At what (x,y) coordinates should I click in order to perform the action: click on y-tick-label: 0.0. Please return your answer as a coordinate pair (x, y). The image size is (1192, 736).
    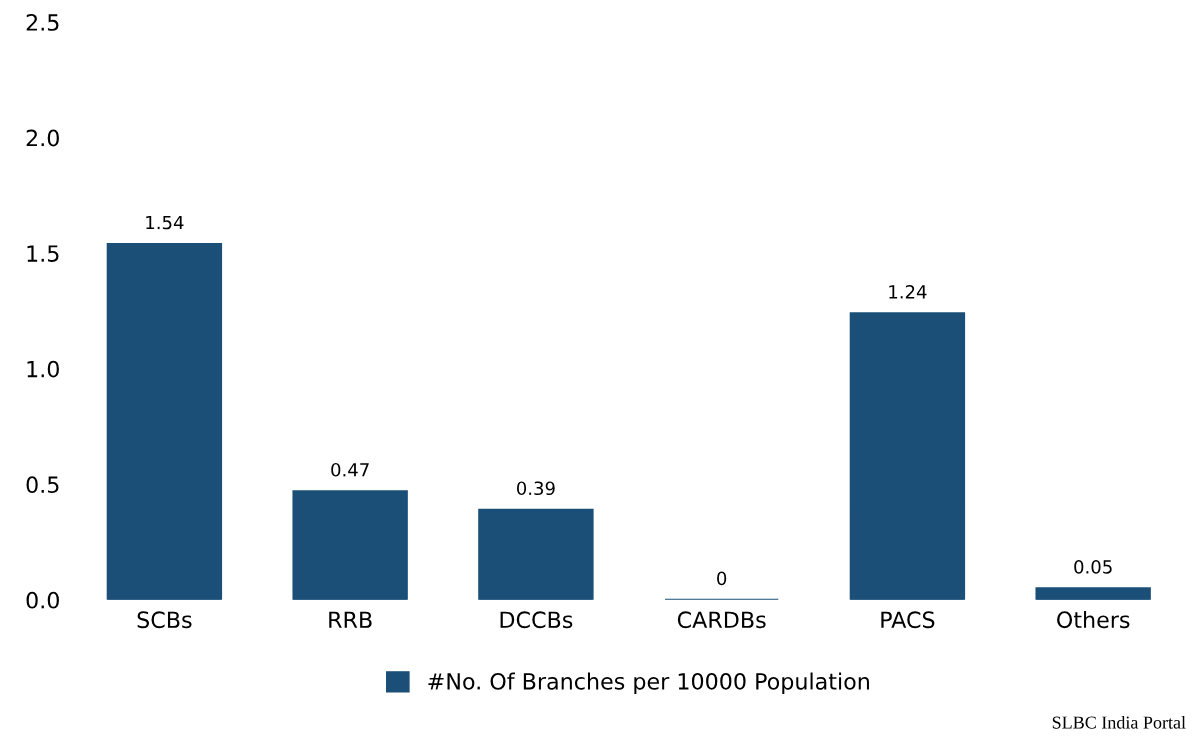
    Looking at the image, I should click on (42, 600).